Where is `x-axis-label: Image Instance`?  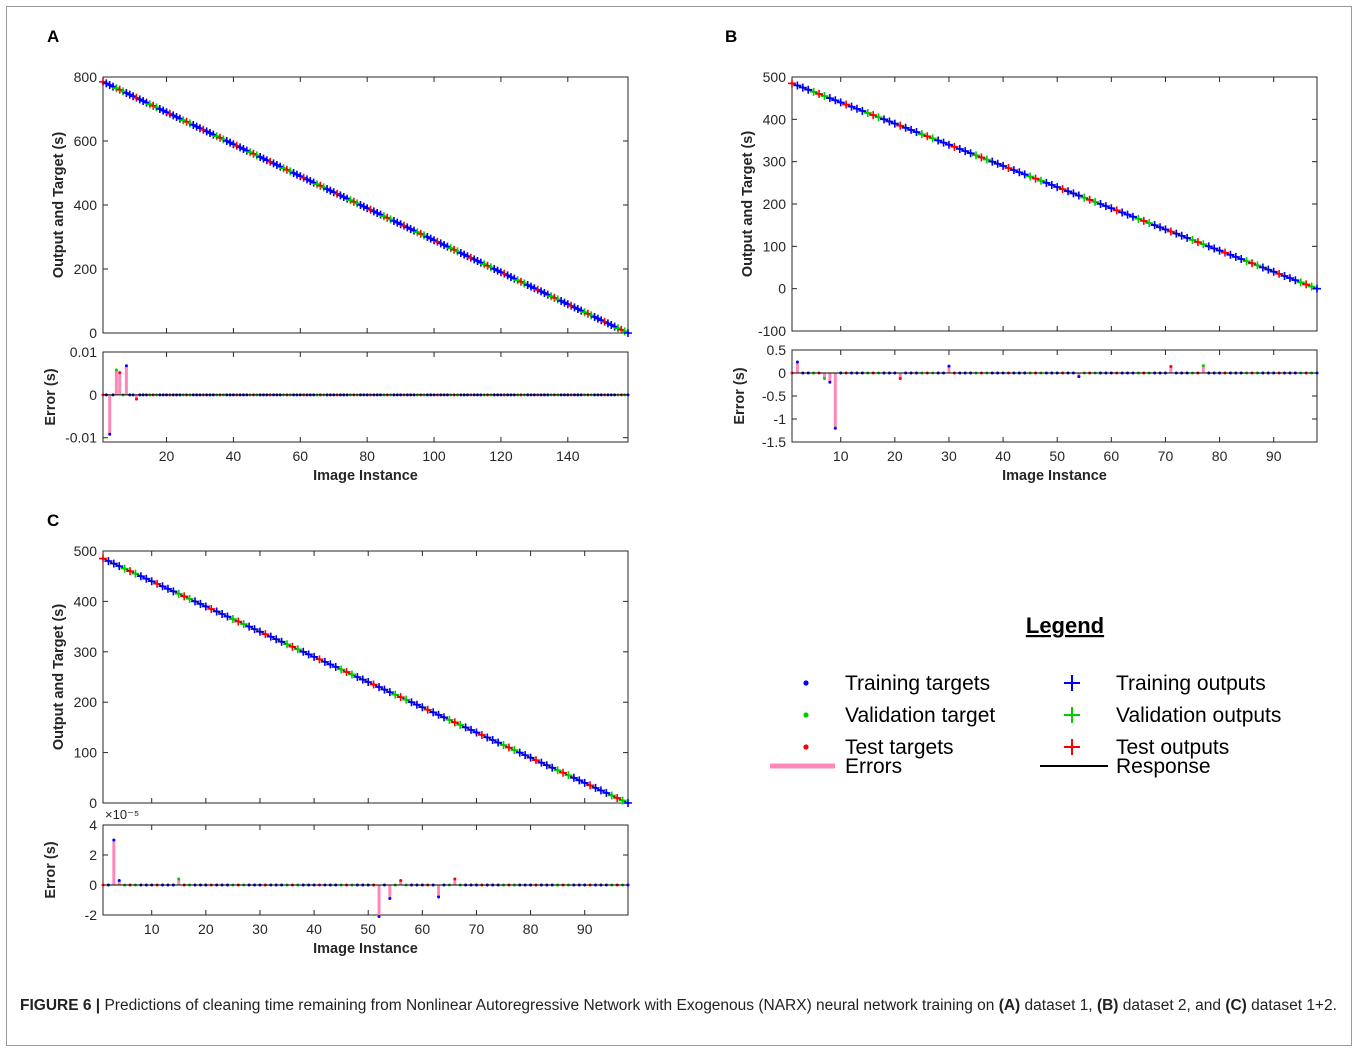 x-axis-label: Image Instance is located at coordinates (365, 949).